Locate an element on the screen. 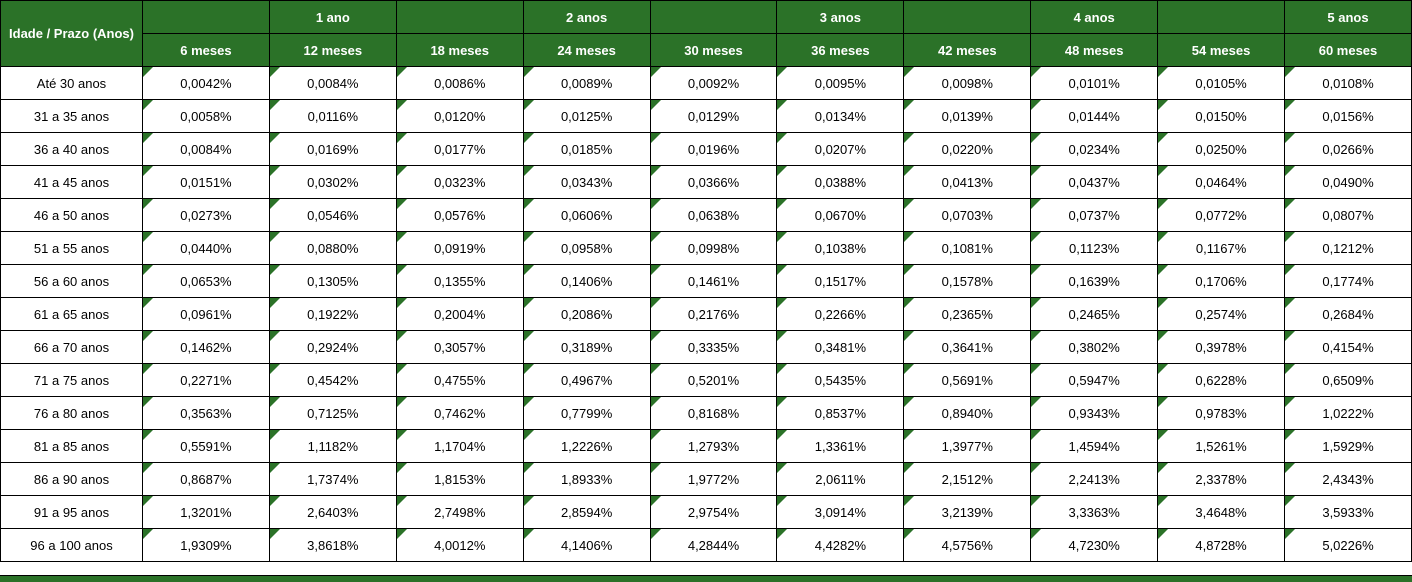  value-cell: 0,0737% is located at coordinates (1094, 215).